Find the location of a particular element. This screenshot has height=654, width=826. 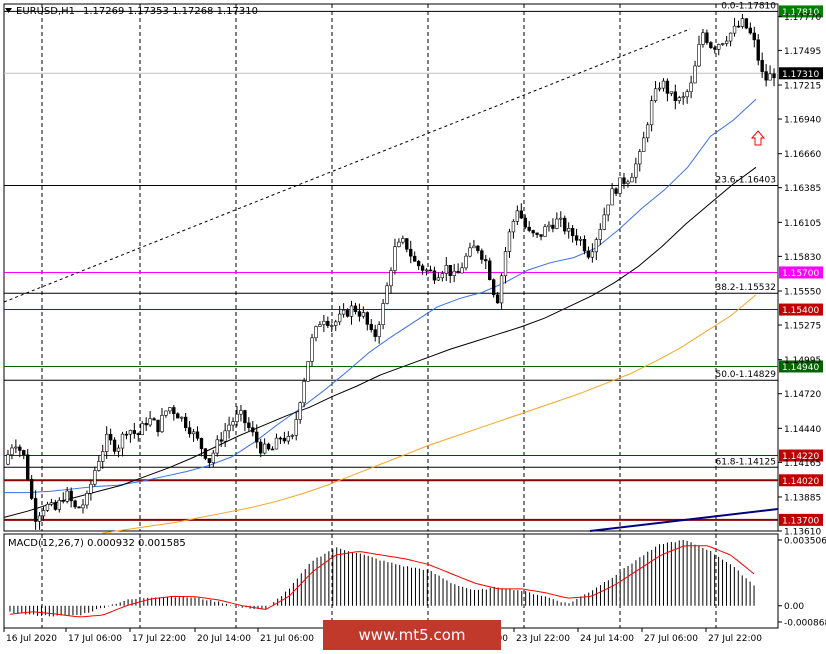

time-tick-label: 21 Jul 06:00 is located at coordinates (287, 639).